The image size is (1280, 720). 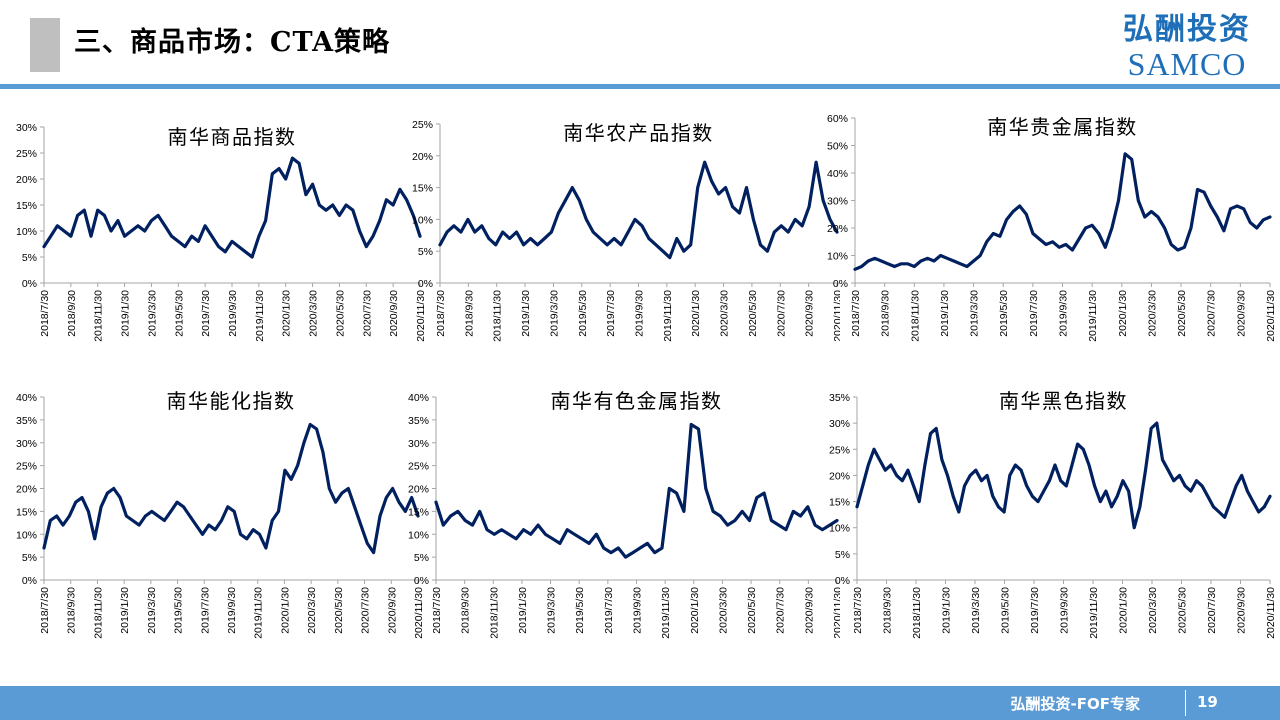 I want to click on company-logo: 弘酬投资 SAMCO, so click(x=1187, y=46).